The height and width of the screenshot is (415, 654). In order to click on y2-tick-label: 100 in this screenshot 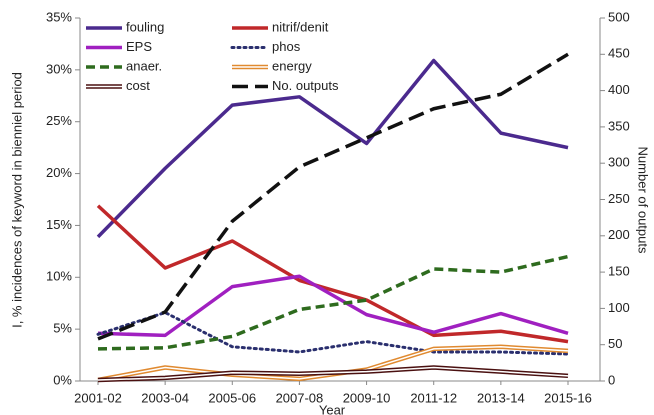, I will do `click(619, 307)`.